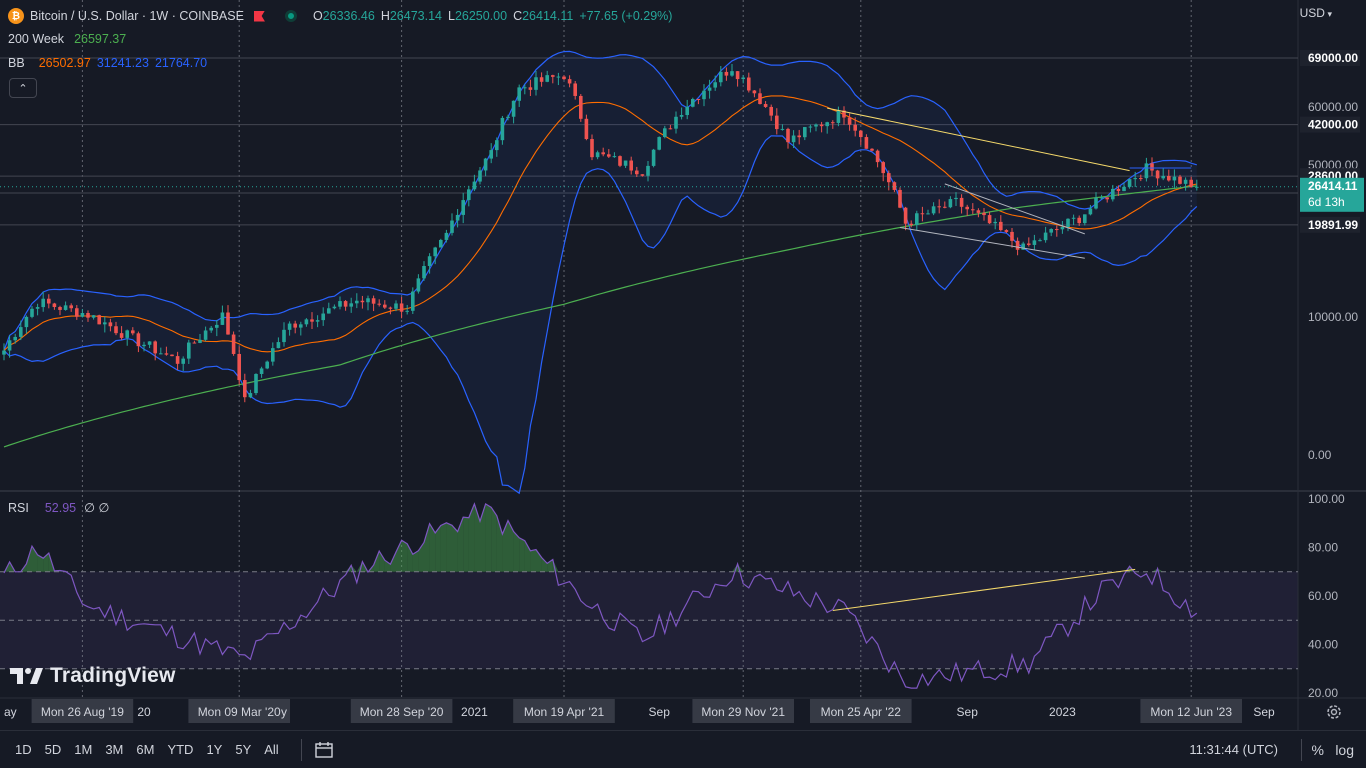  Describe the element at coordinates (53, 749) in the screenshot. I see `range-5d: 5D` at that location.